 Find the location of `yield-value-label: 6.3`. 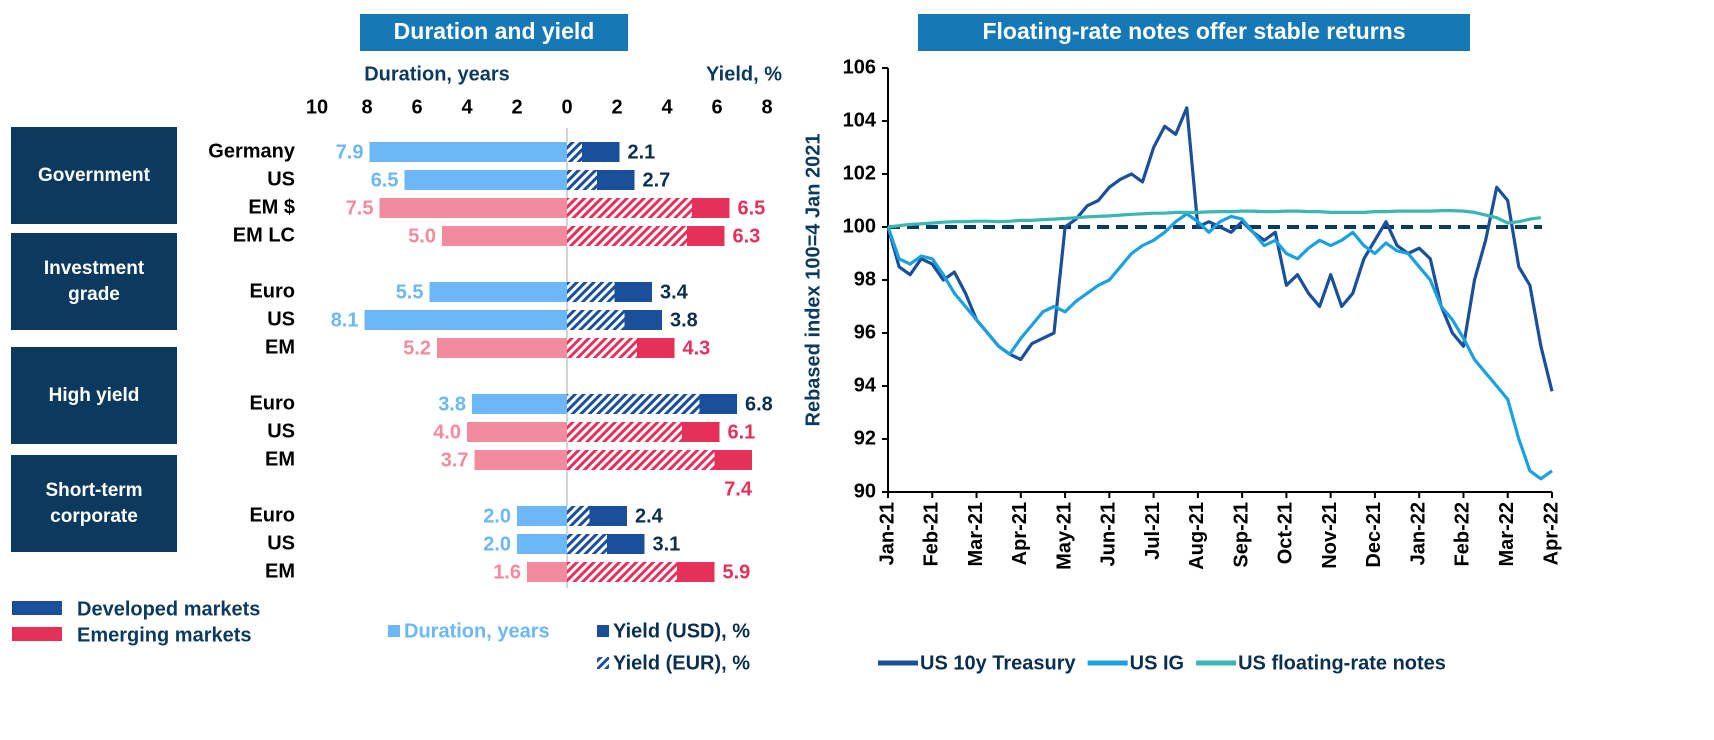

yield-value-label: 6.3 is located at coordinates (747, 236).